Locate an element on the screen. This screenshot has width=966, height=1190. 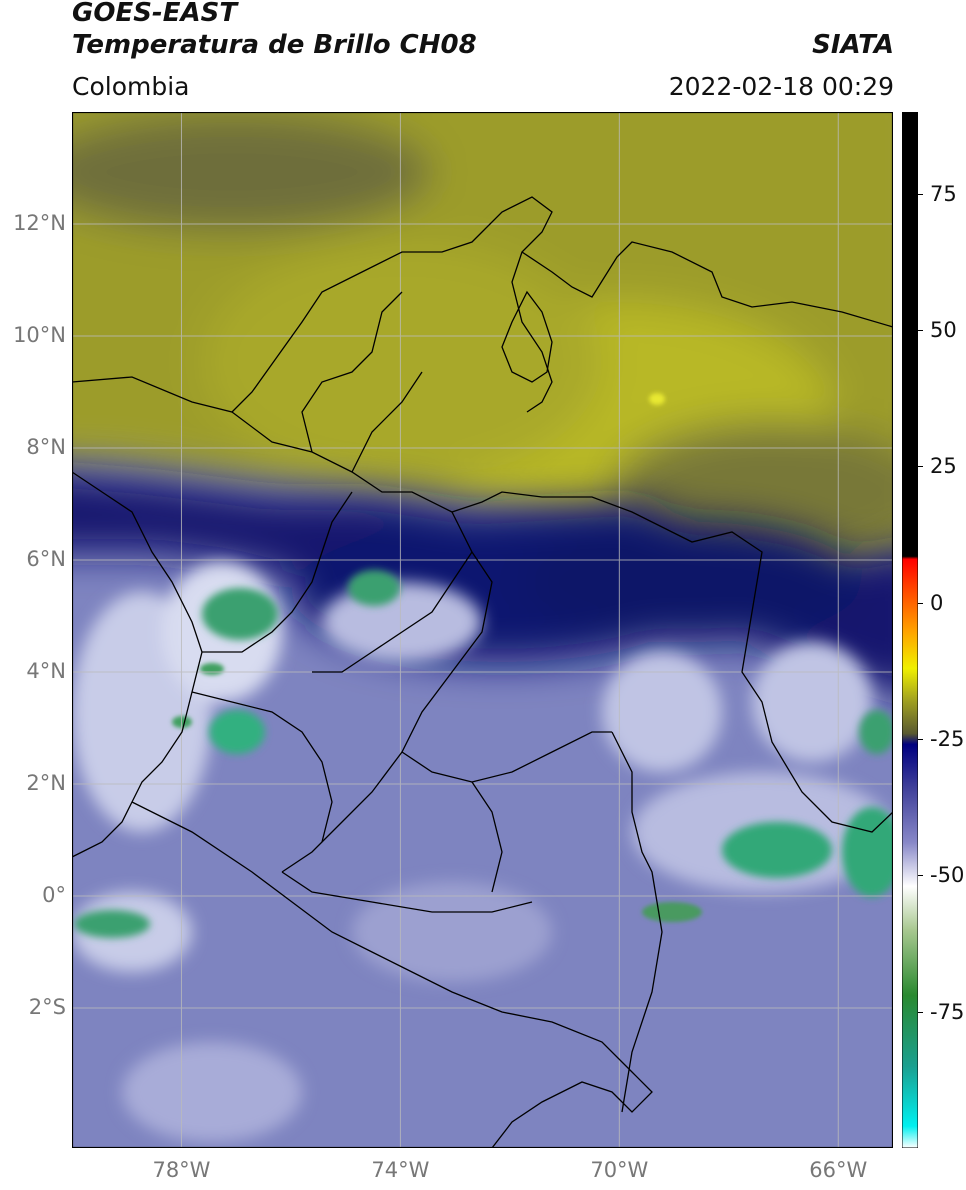
colorbar is located at coordinates (910, 630).